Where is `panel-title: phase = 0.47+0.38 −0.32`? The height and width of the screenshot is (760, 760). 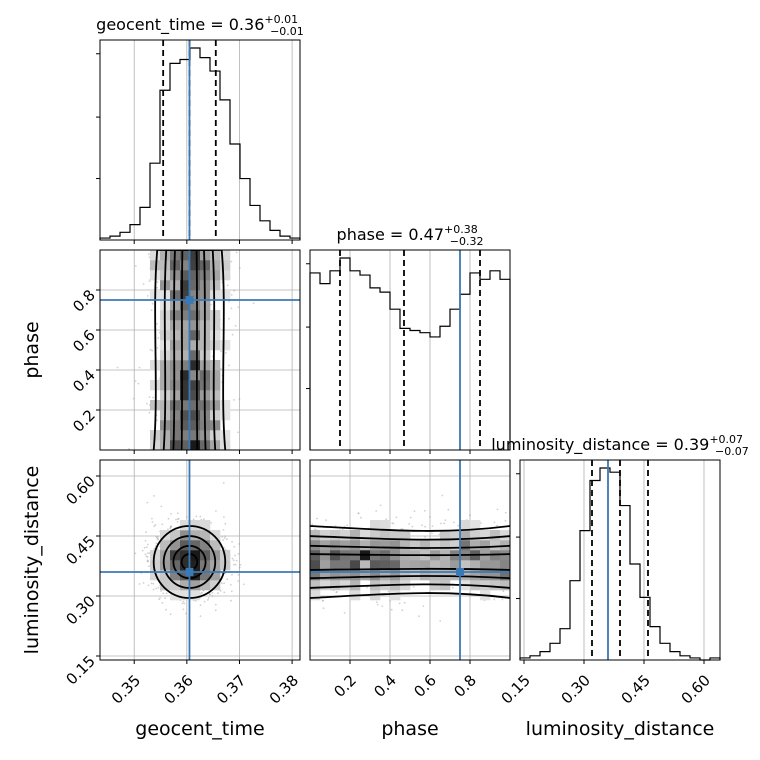 panel-title: phase = 0.47+0.38 −0.32 is located at coordinates (410, 235).